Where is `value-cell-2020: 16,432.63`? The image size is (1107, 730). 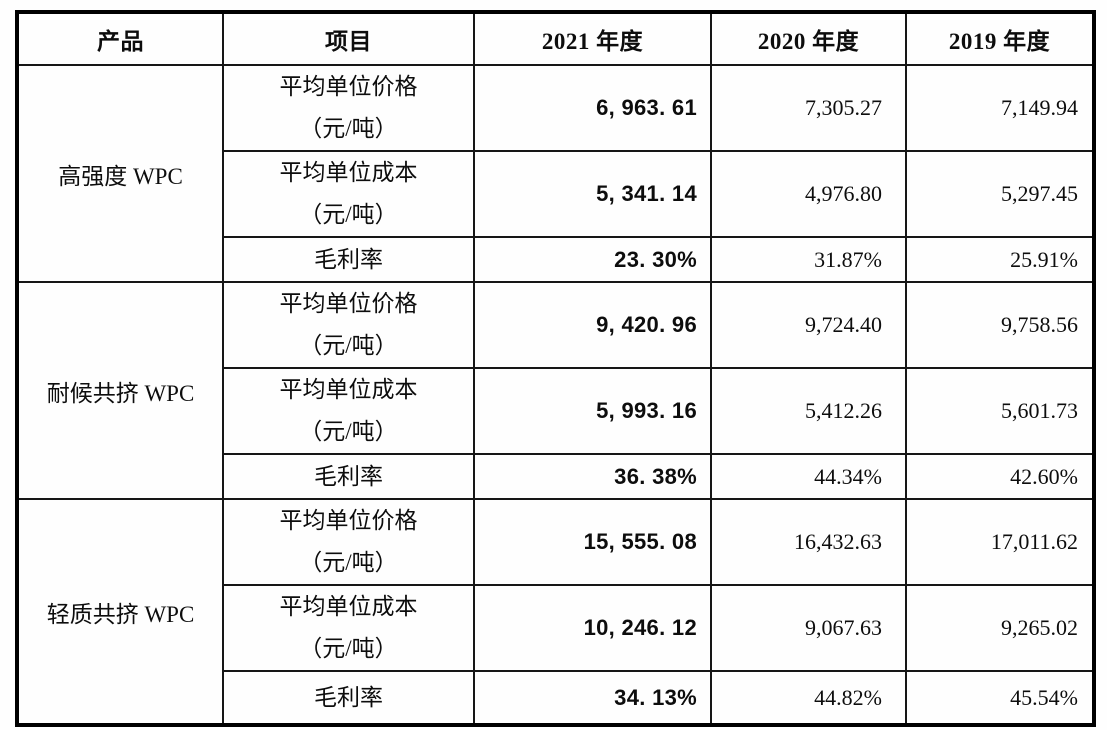
value-cell-2020: 16,432.63 is located at coordinates (808, 542).